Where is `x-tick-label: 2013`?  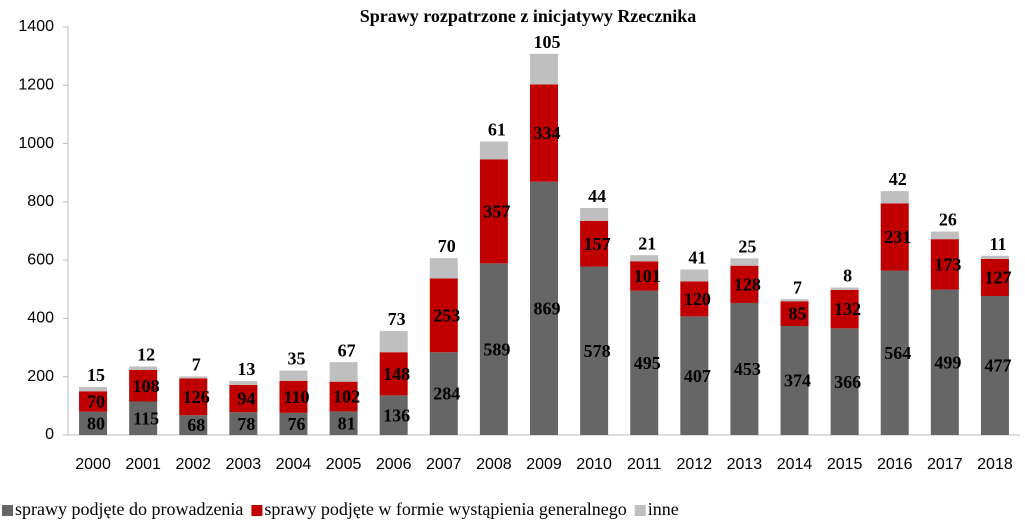 x-tick-label: 2013 is located at coordinates (745, 464).